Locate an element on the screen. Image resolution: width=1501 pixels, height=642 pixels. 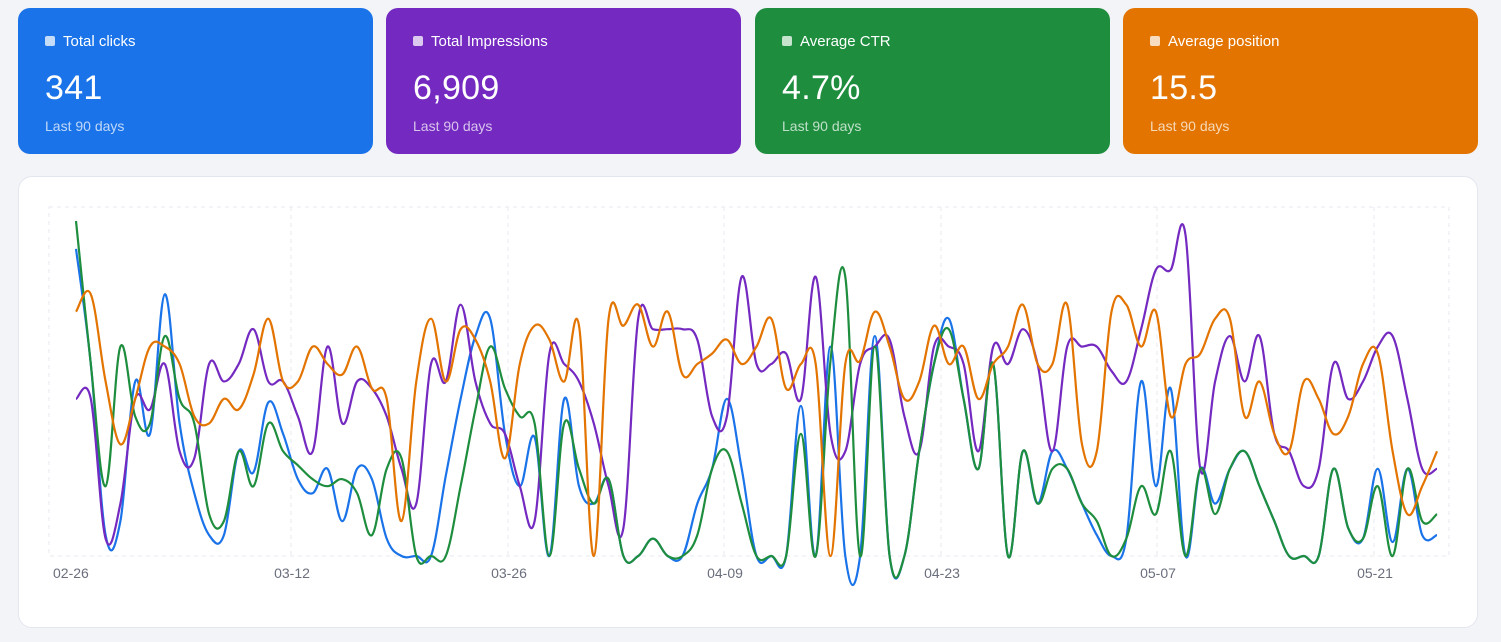
card-label: Total clicks is located at coordinates (99, 41).